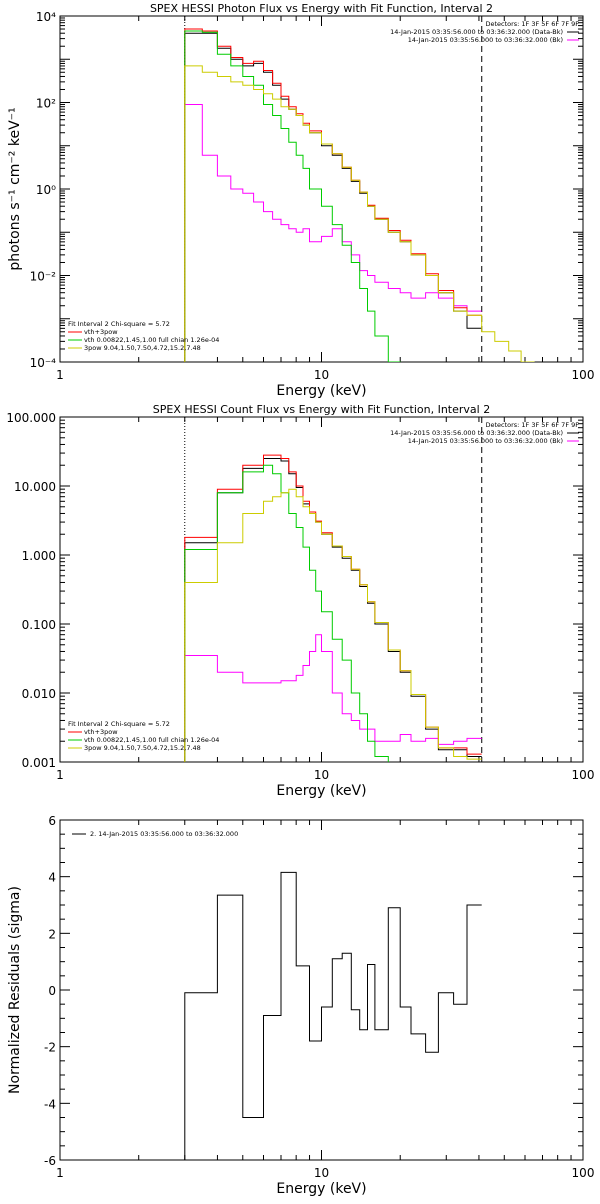 The height and width of the screenshot is (1204, 600). I want to click on y-tick-label: 6, so click(52, 821).